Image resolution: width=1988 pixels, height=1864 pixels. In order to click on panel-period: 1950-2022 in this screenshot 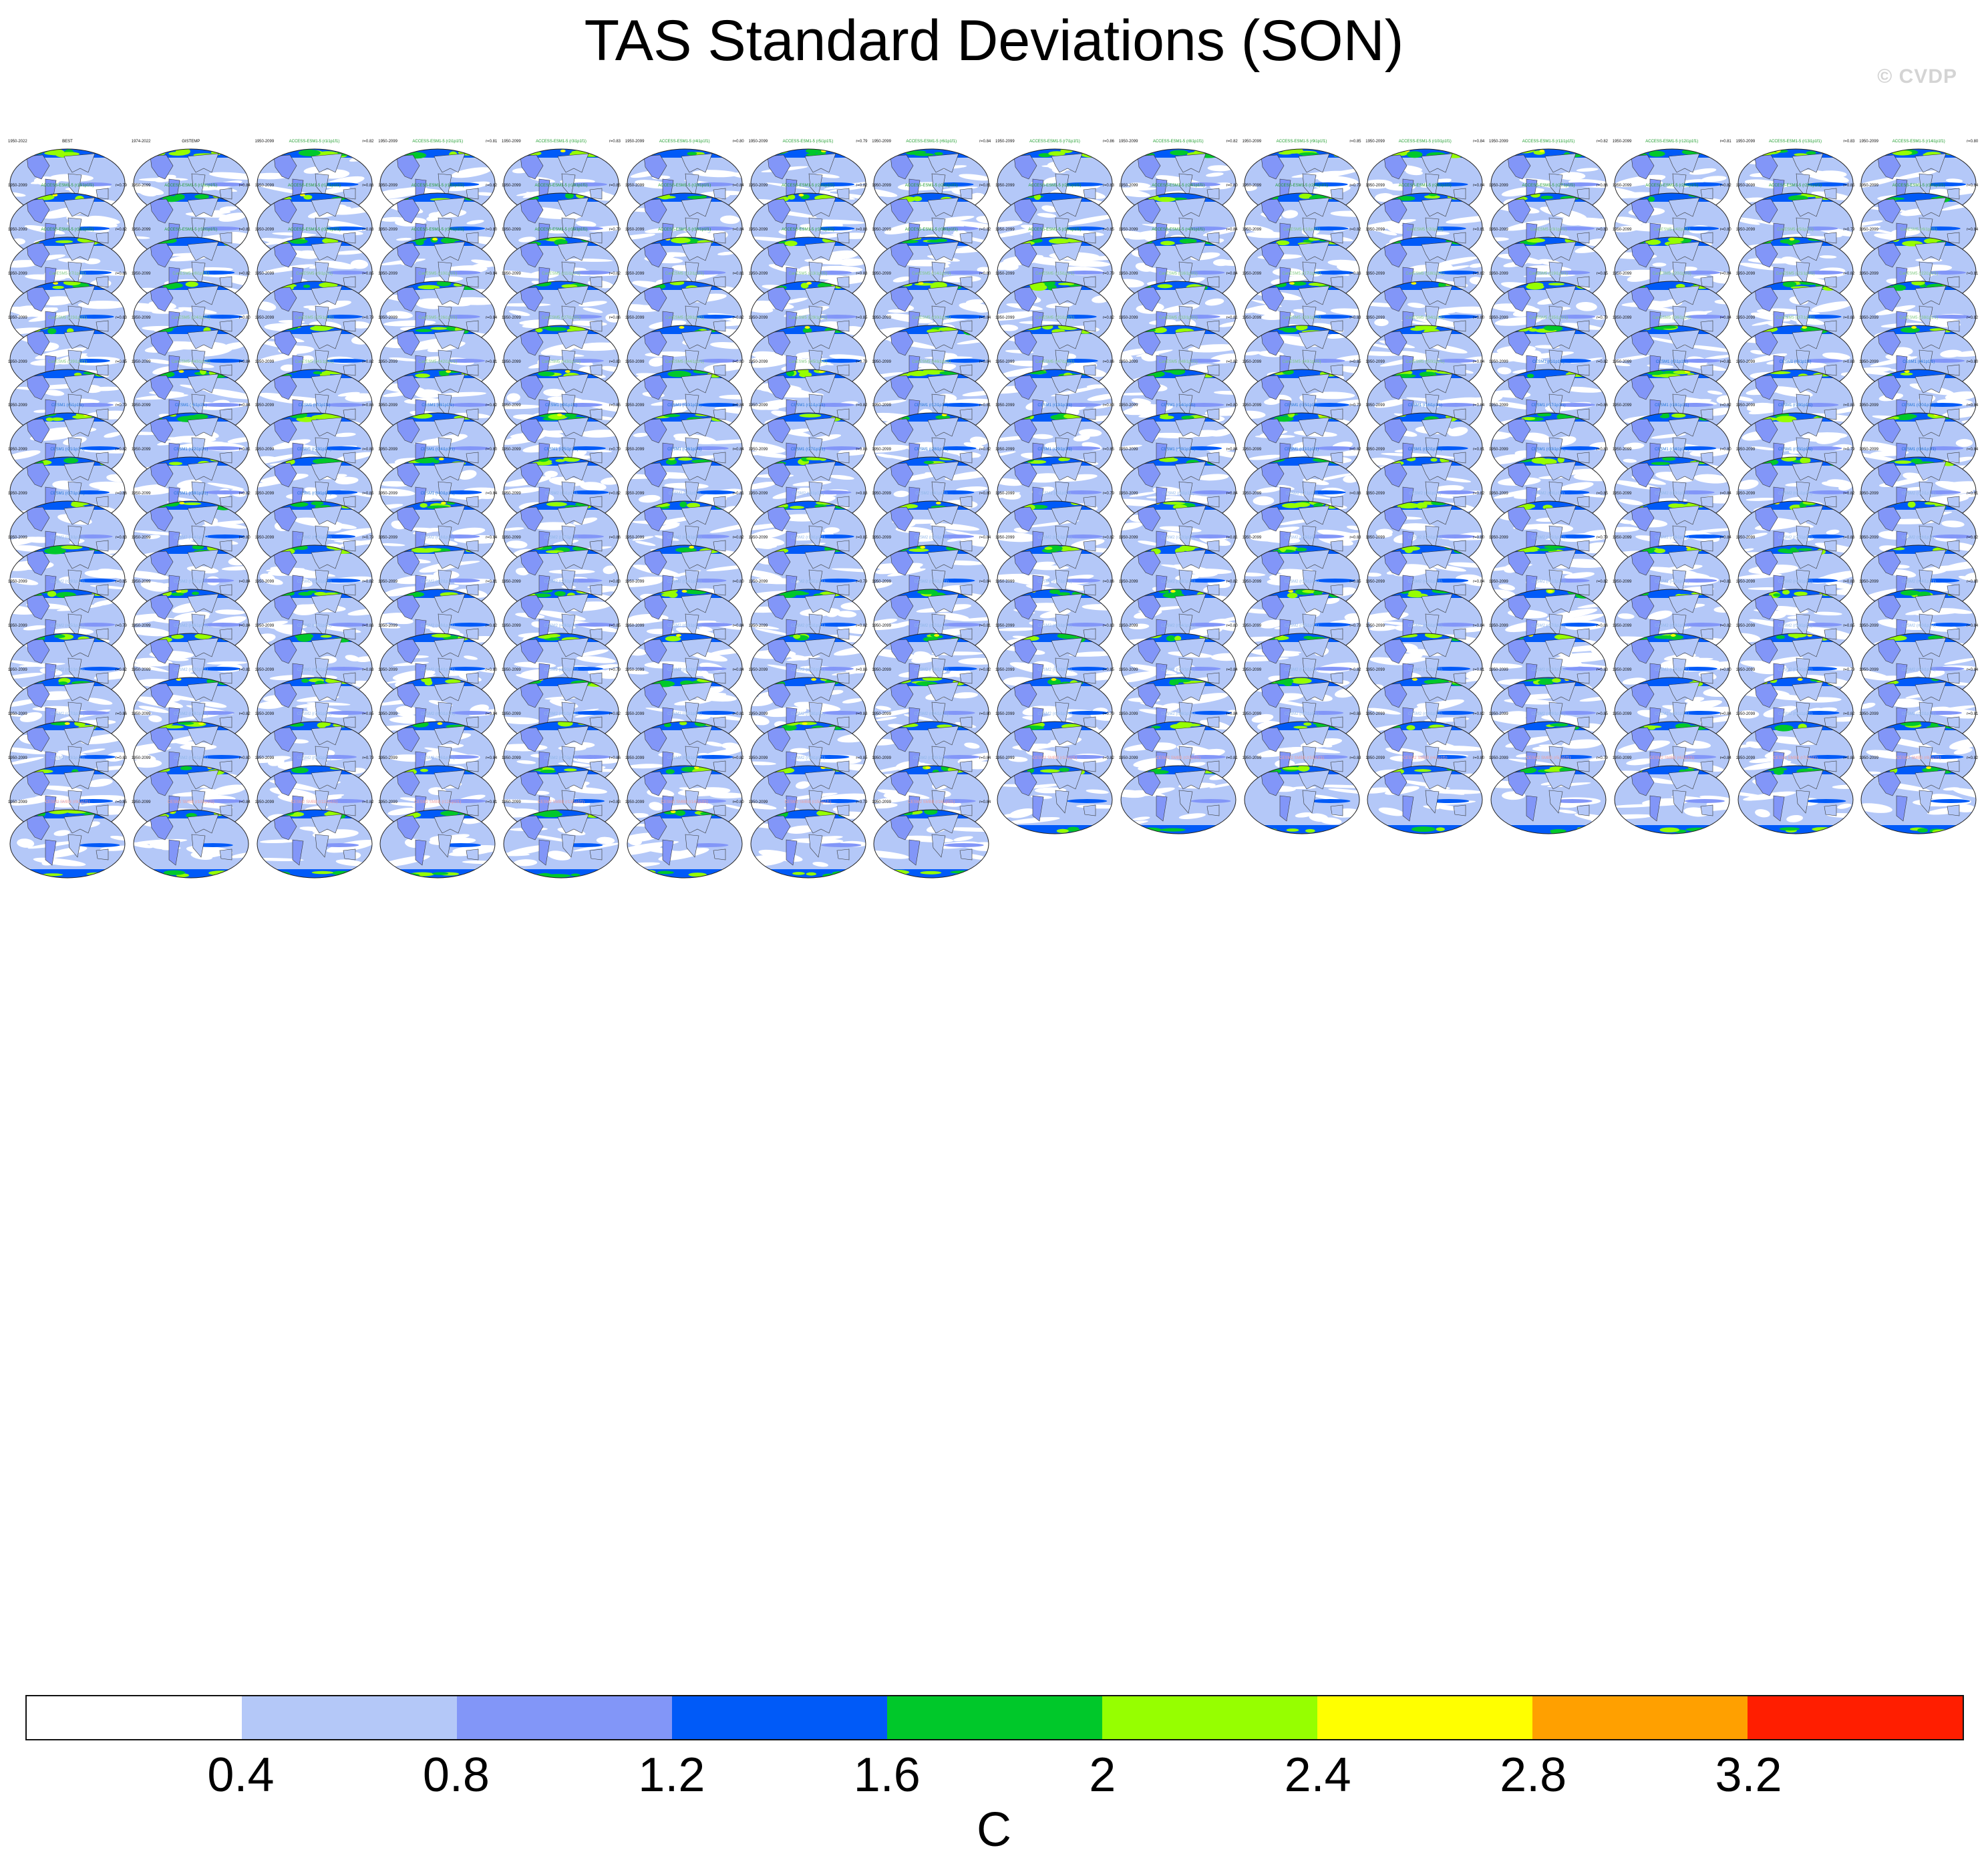, I will do `click(17, 142)`.